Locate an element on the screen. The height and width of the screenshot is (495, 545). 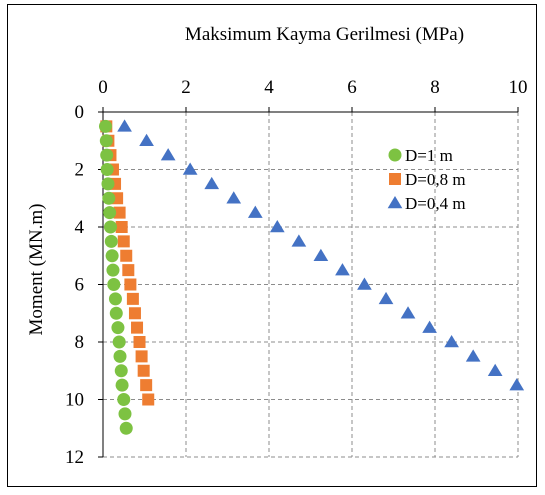
x-tick-label: 0 is located at coordinates (103, 87).